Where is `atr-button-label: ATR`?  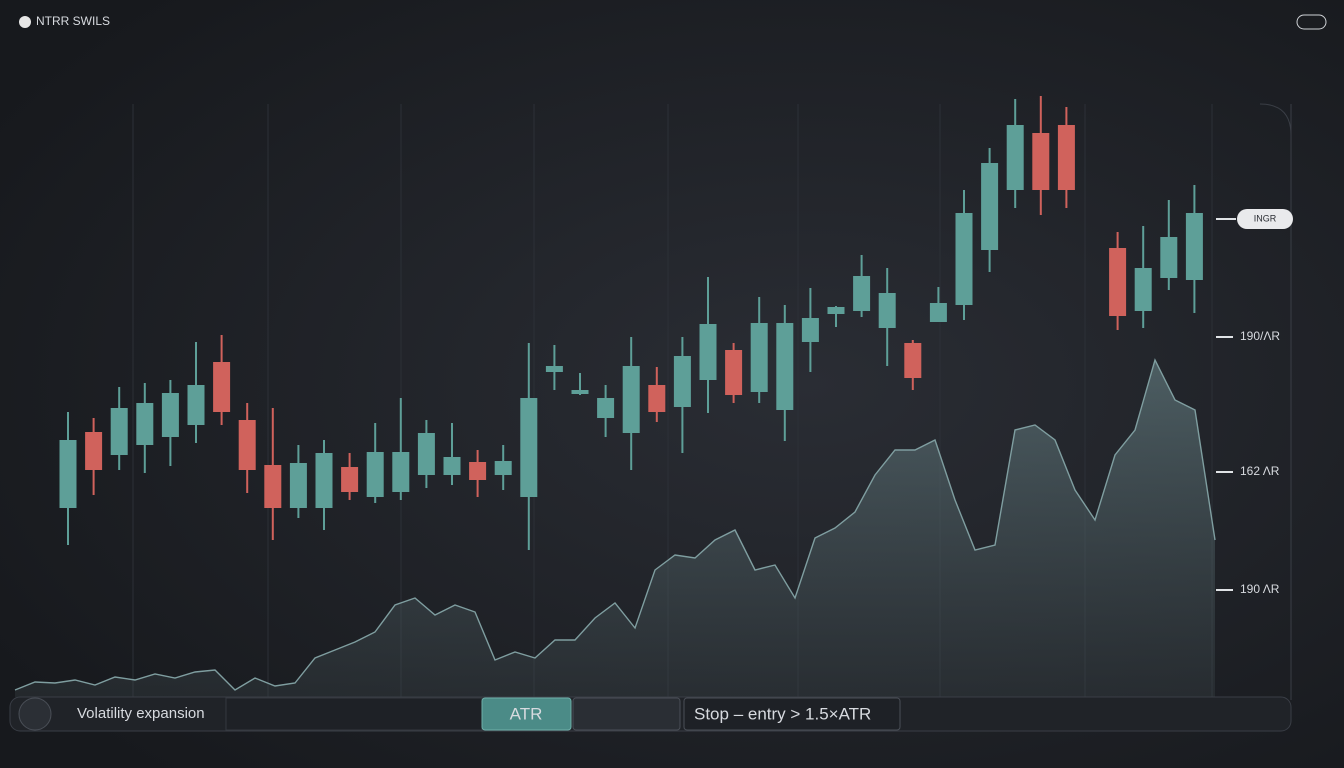 atr-button-label: ATR is located at coordinates (526, 713).